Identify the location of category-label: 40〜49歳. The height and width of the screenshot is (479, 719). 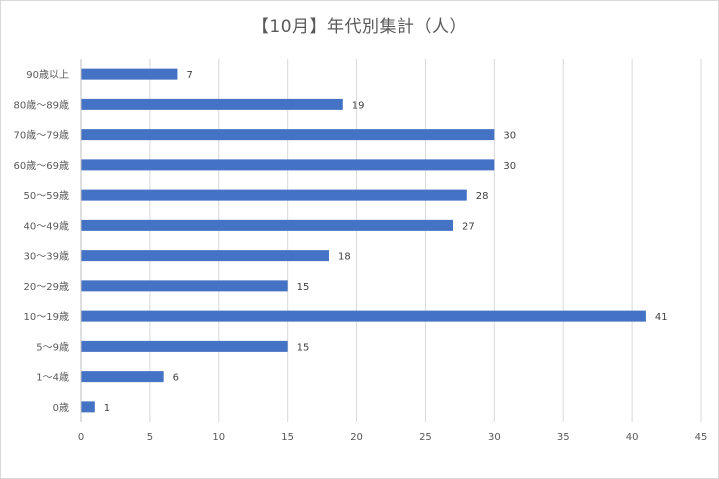
(46, 226).